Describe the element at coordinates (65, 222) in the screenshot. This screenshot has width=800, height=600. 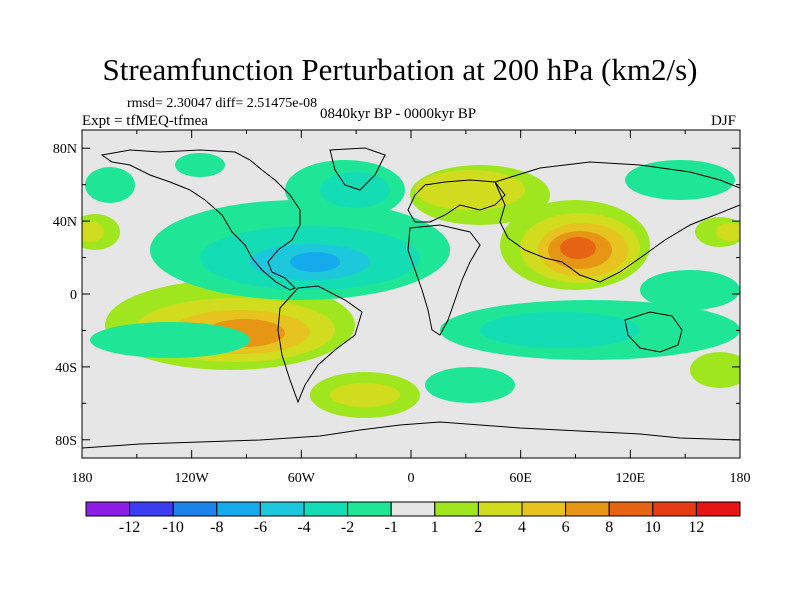
I see `lat-tick-label: 40N` at that location.